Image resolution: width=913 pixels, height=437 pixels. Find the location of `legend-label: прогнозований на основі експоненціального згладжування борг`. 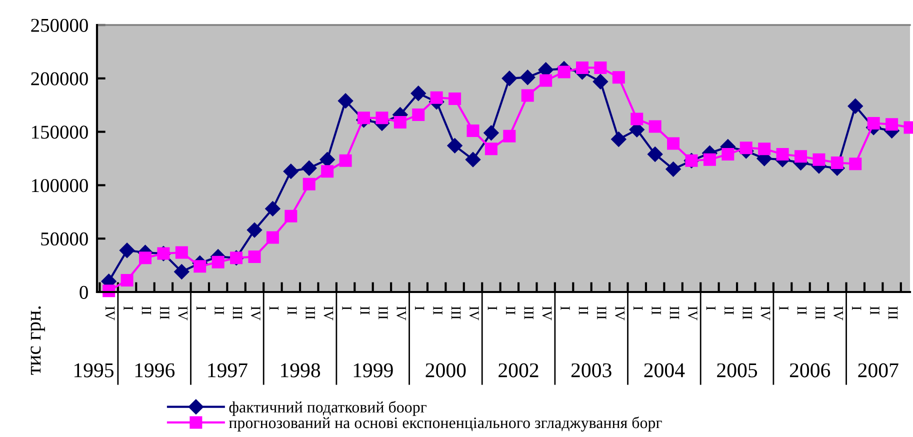

legend-label: прогнозований на основі експоненціального згладжування борг is located at coordinates (445, 424).